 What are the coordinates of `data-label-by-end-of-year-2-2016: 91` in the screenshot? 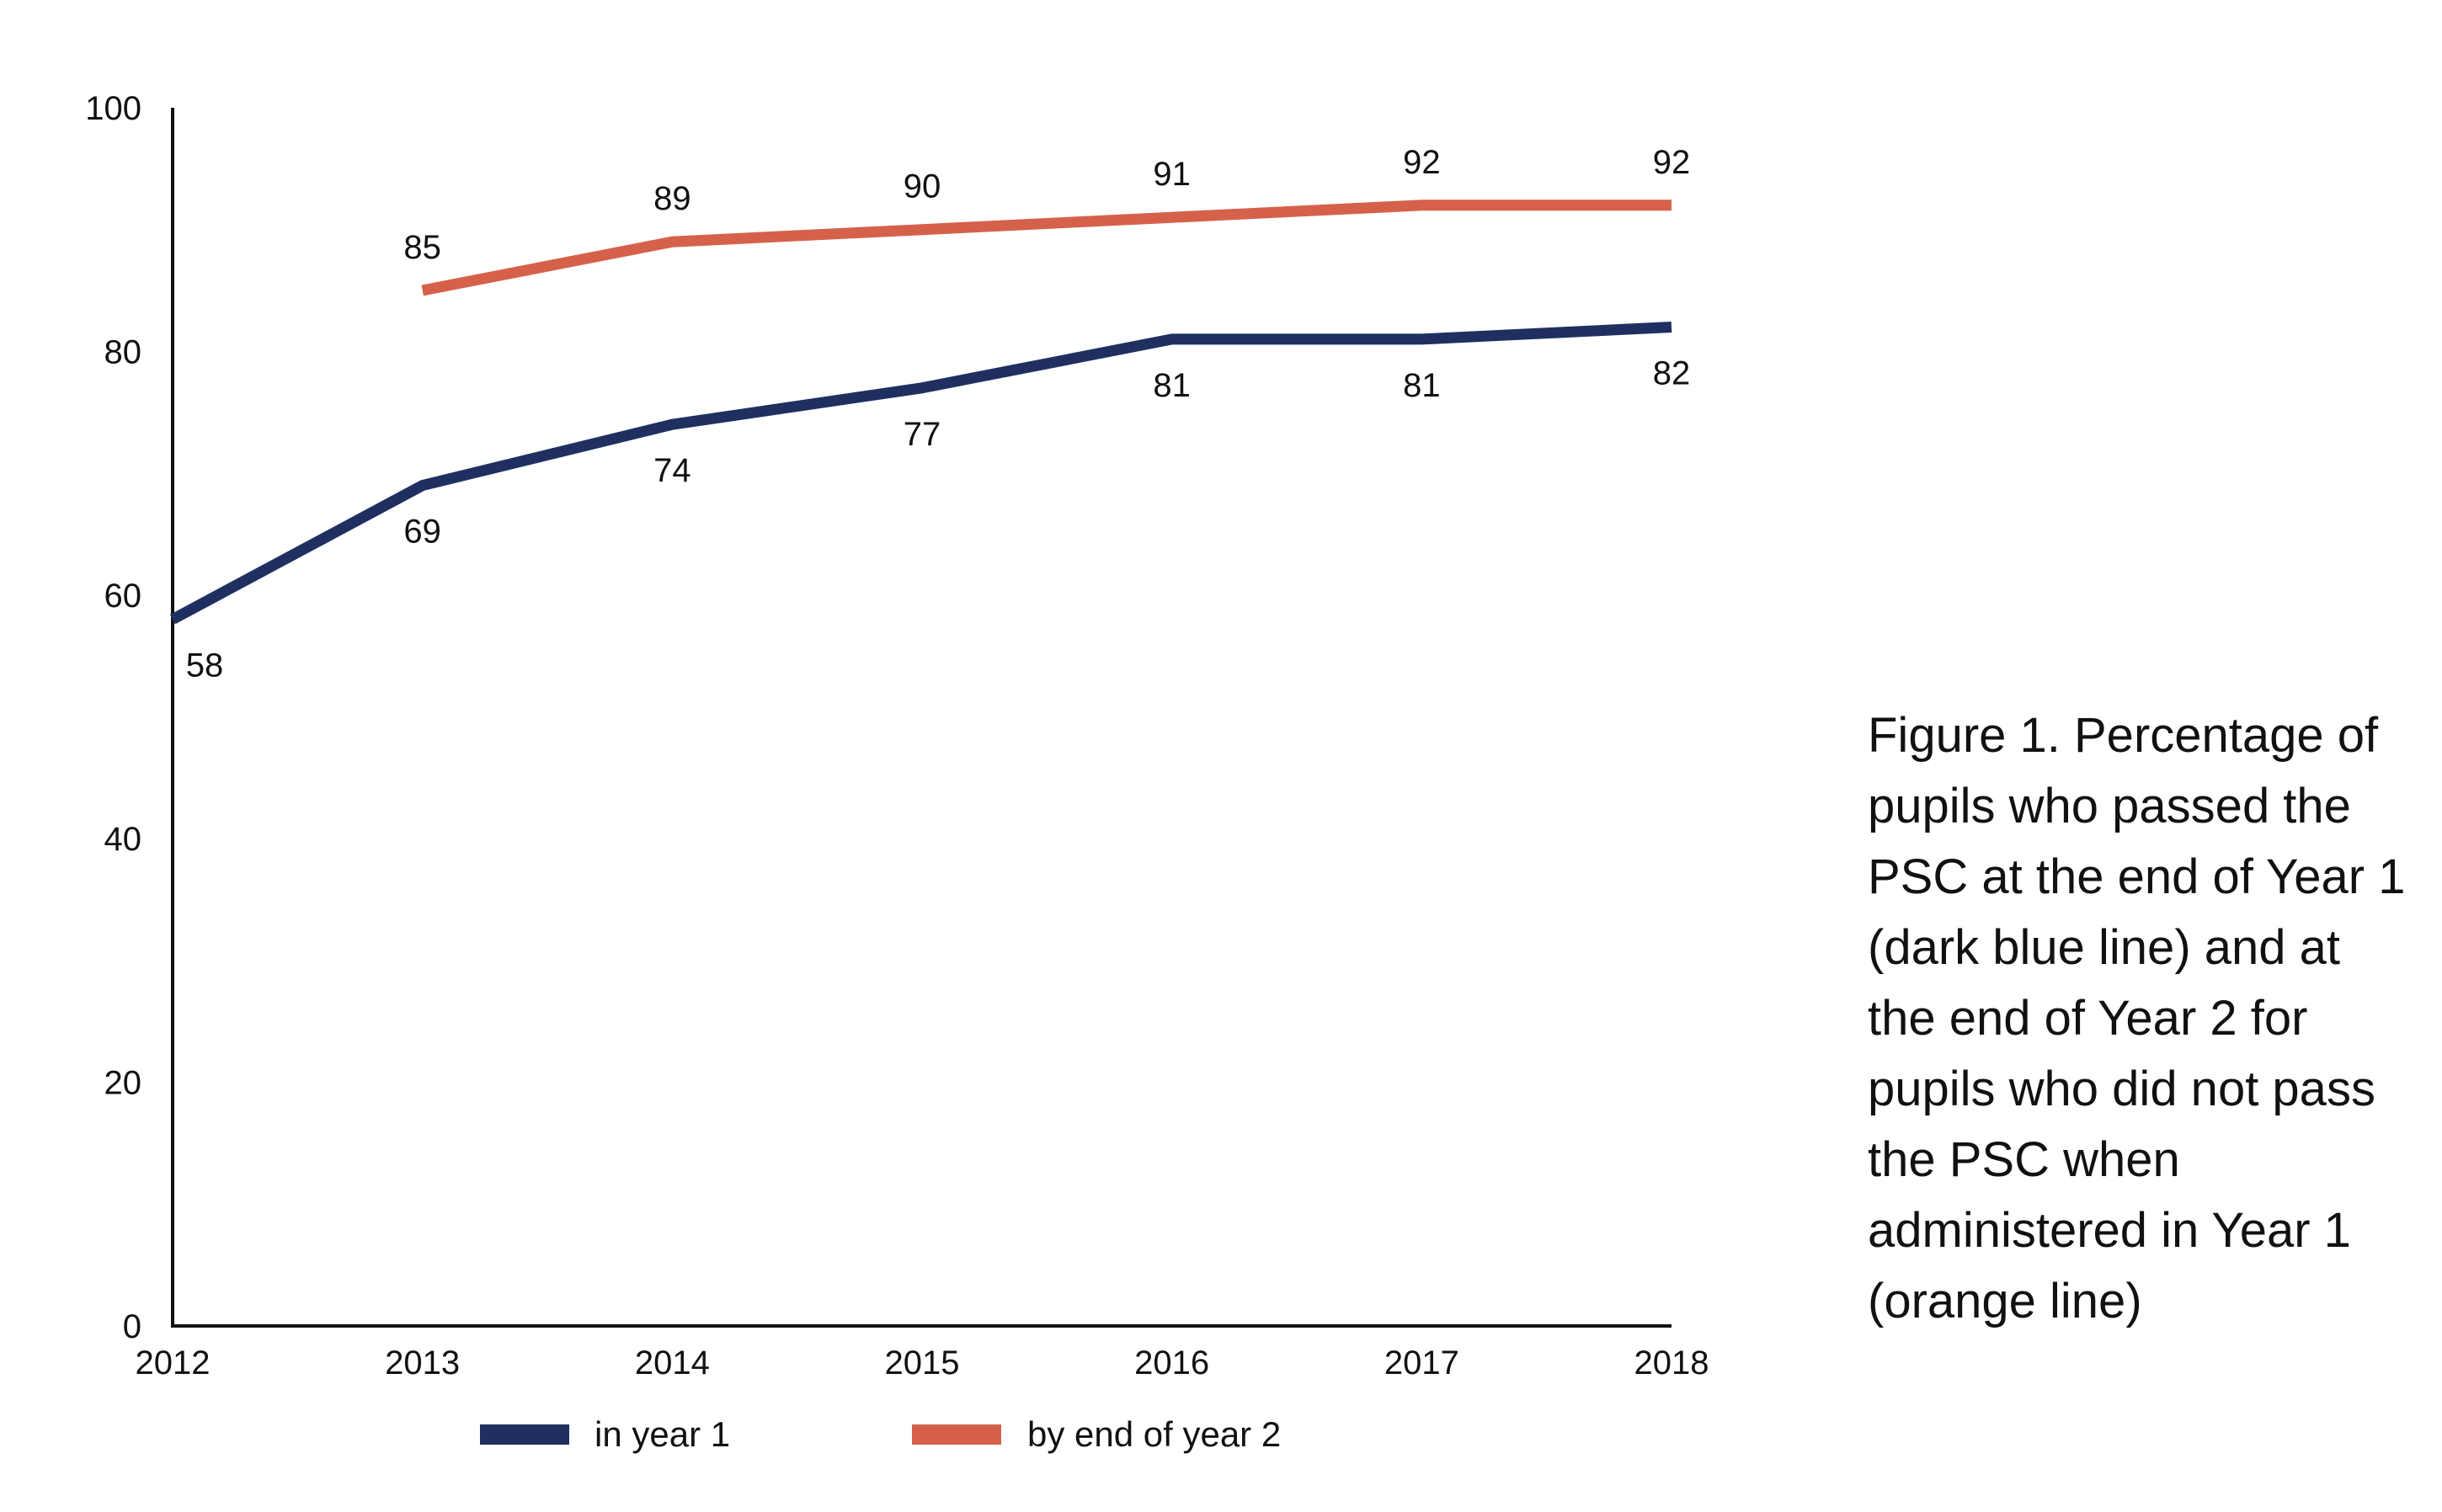 It's located at (1172, 175).